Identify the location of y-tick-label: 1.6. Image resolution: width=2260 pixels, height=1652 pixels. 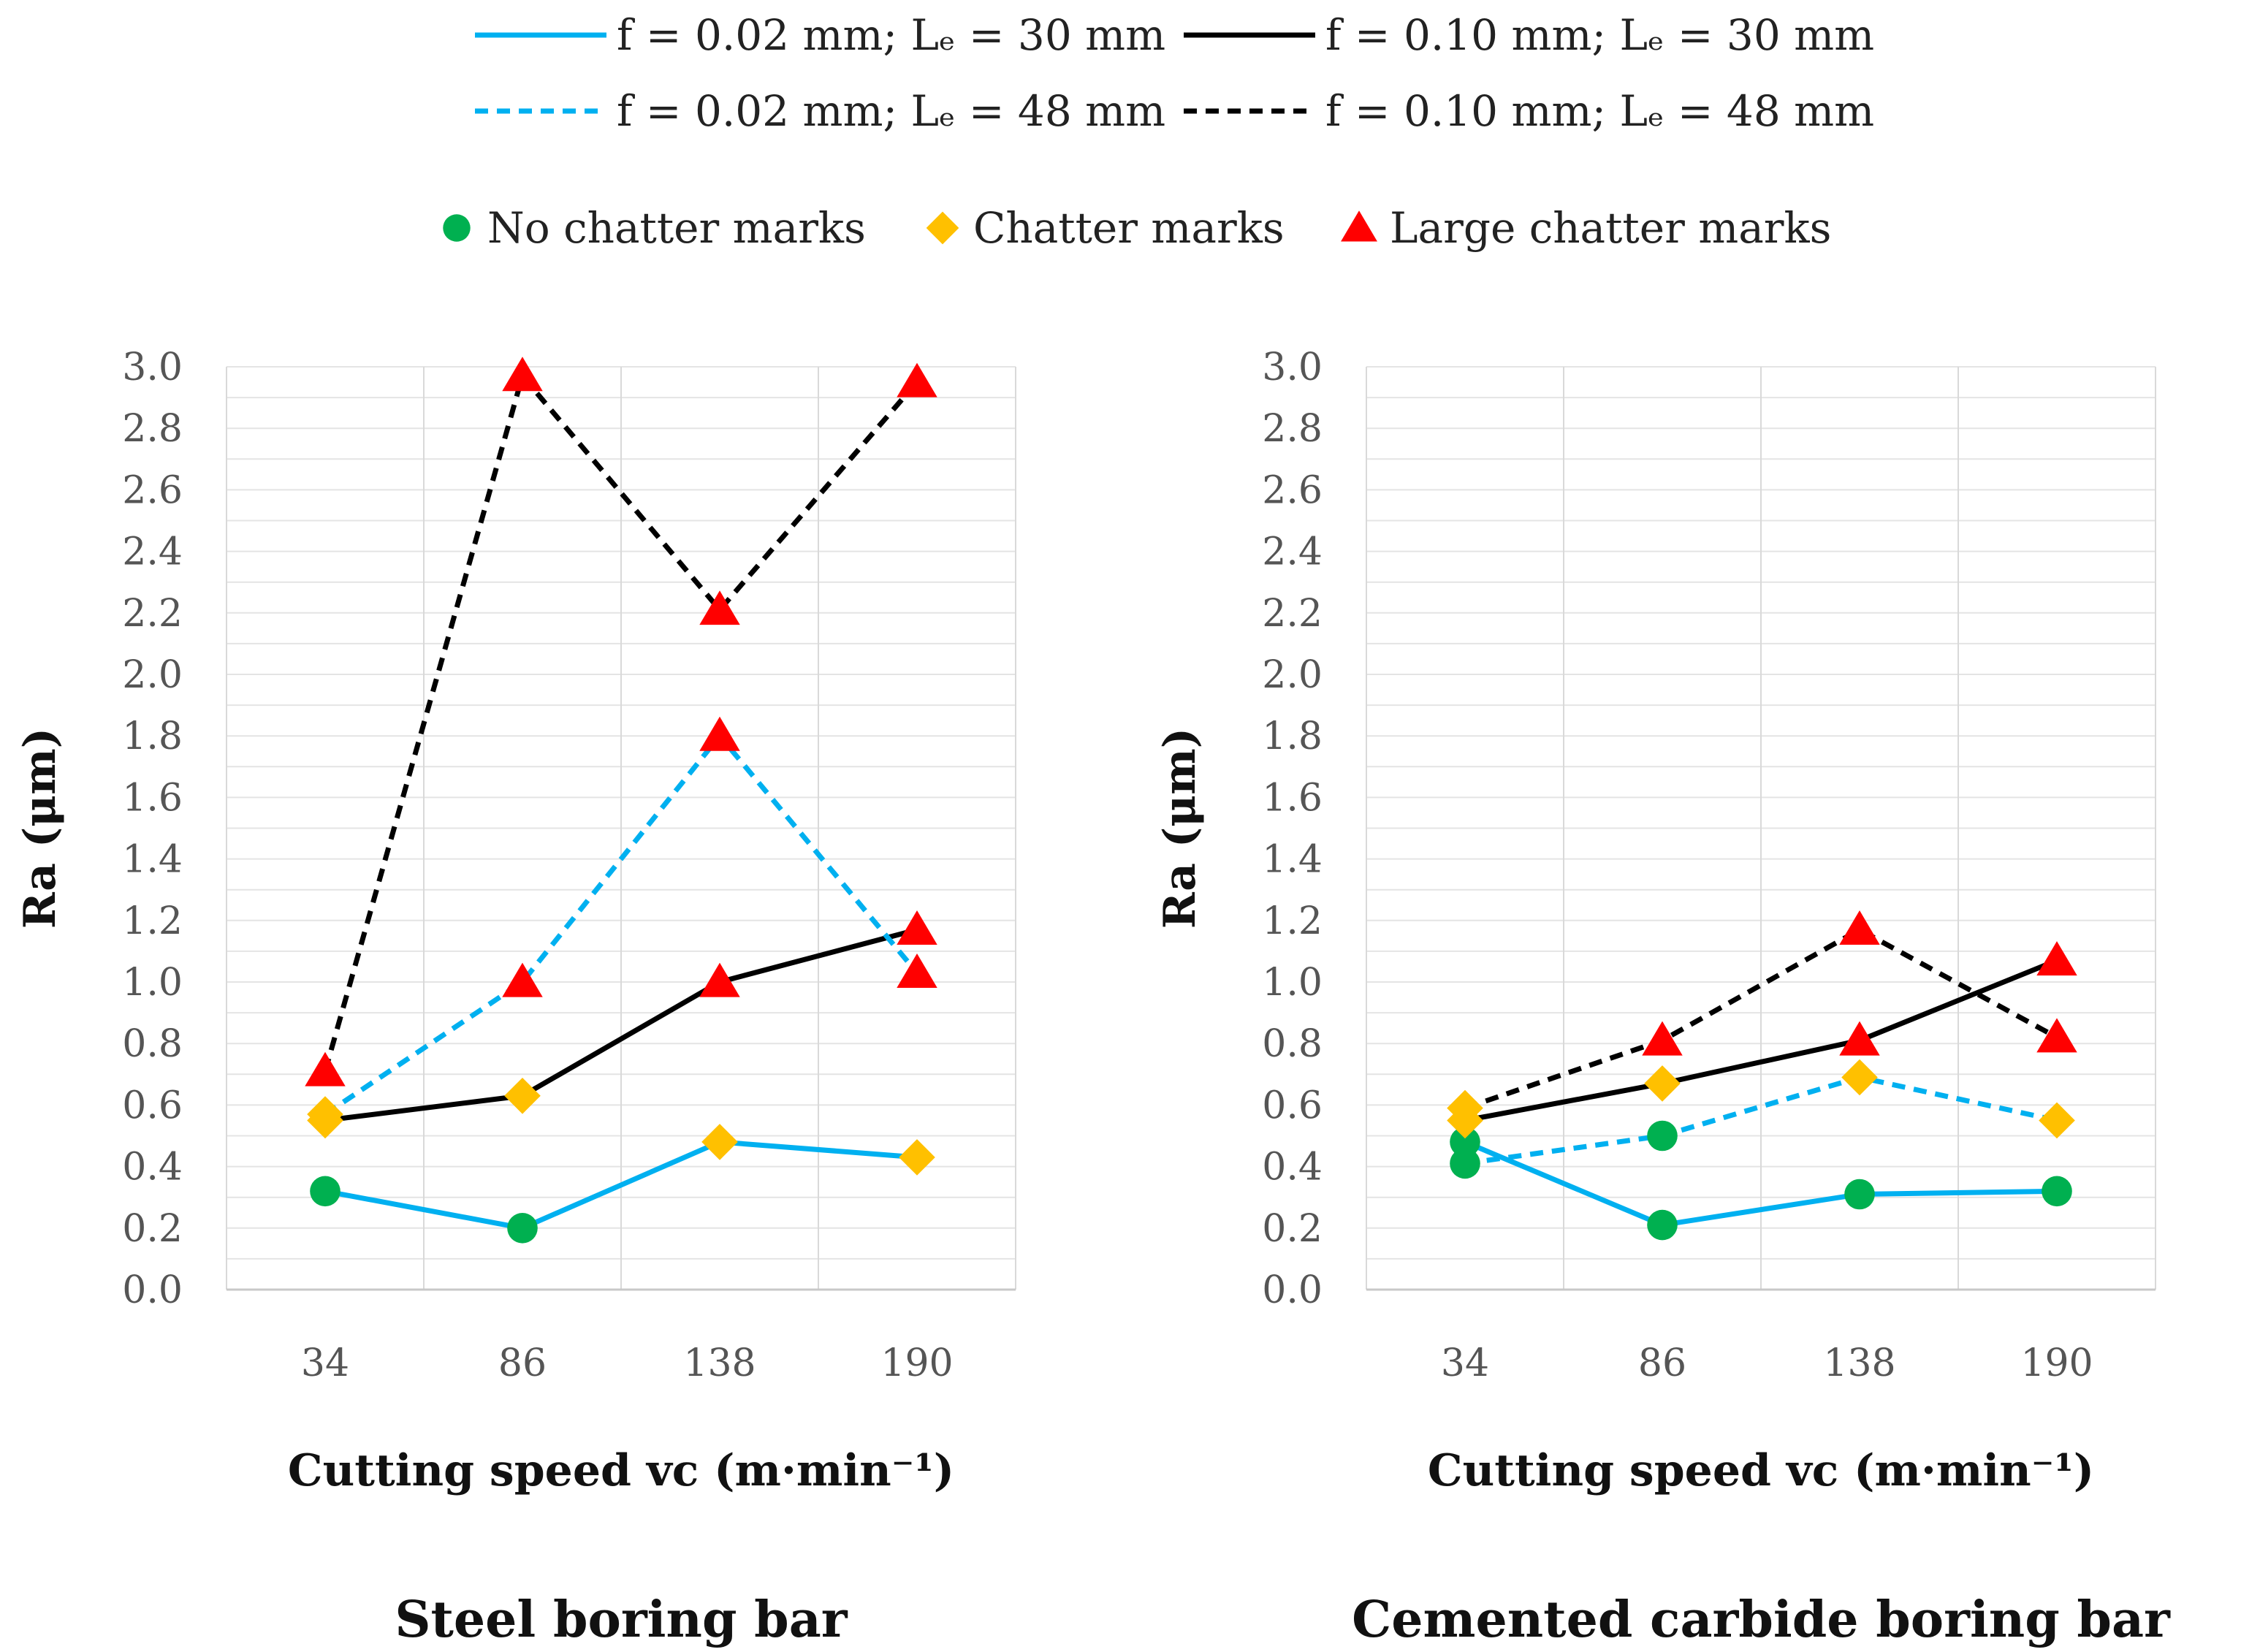
(1293, 798).